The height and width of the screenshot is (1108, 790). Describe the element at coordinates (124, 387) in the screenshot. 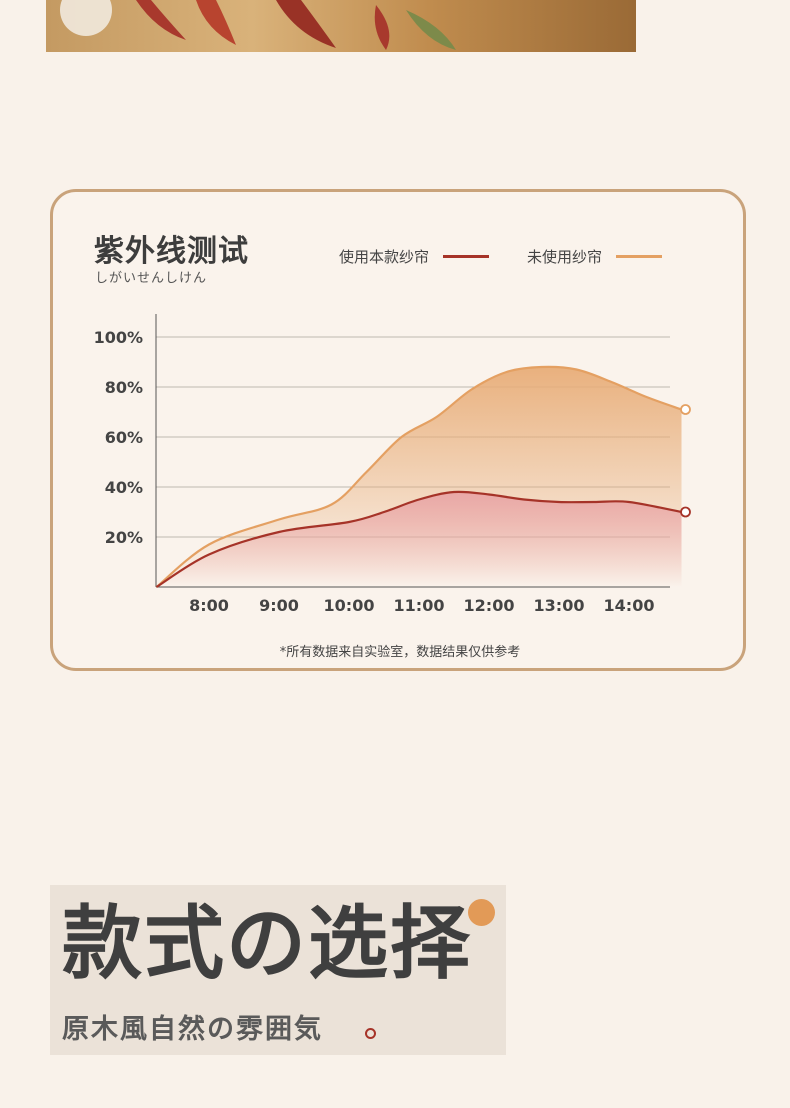

I see `y-tick-label: 80%` at that location.